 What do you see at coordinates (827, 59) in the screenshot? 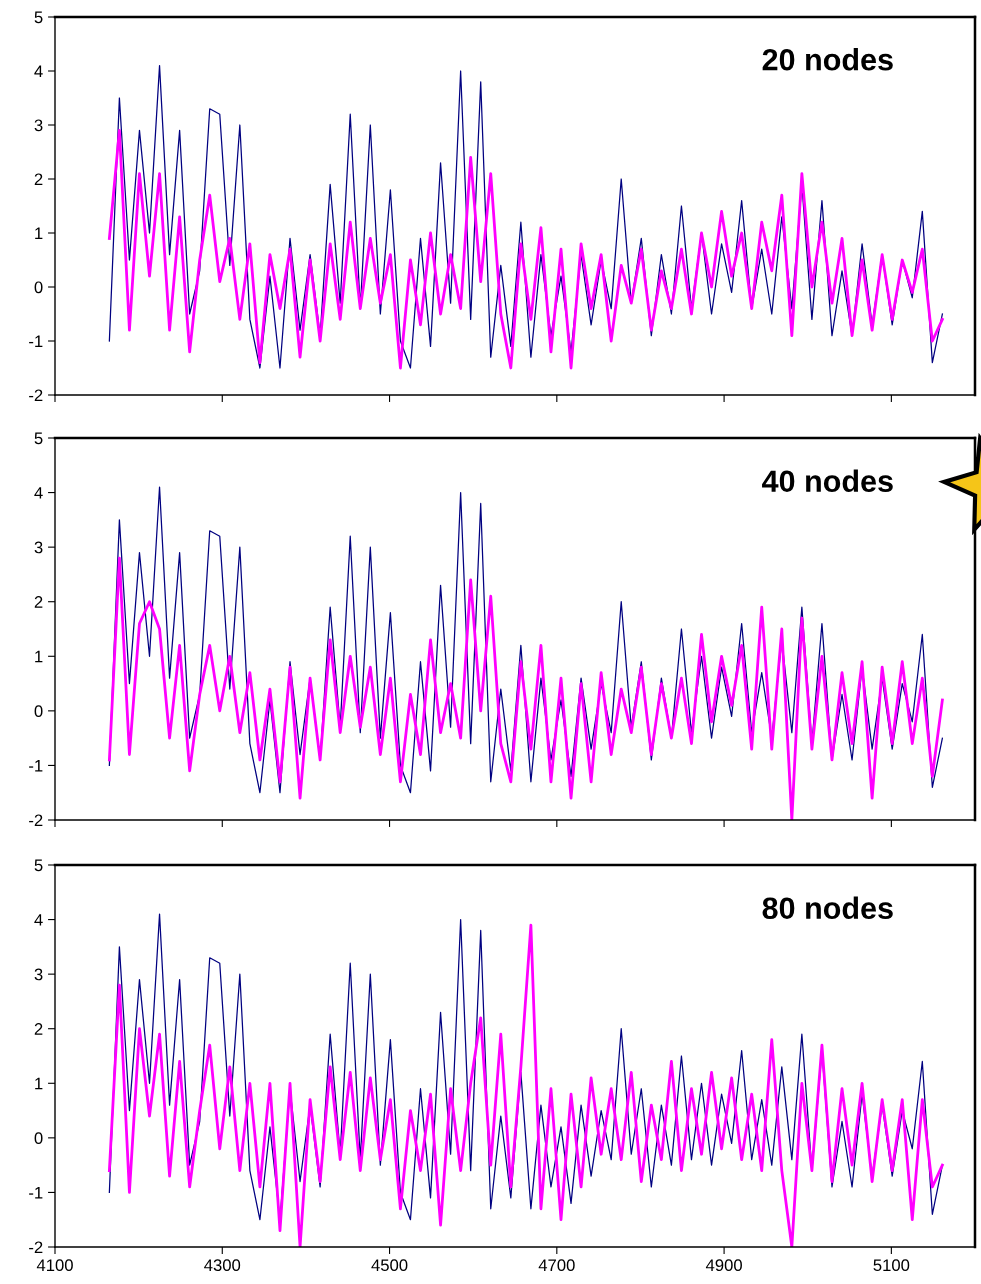
I see `annotation: 20 nodes` at bounding box center [827, 59].